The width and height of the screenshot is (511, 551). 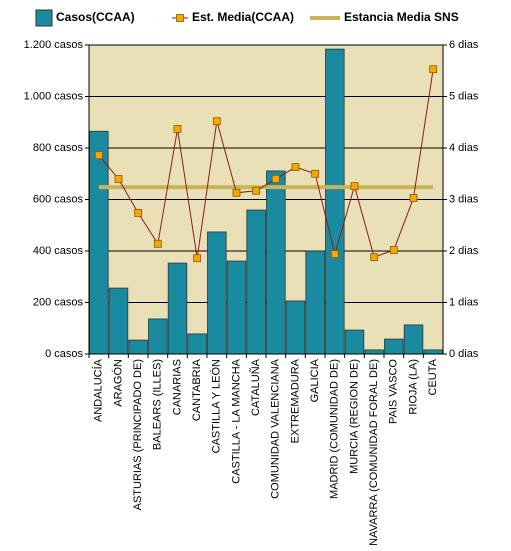 I want to click on y-tick-label: 800 casos, so click(x=58, y=148).